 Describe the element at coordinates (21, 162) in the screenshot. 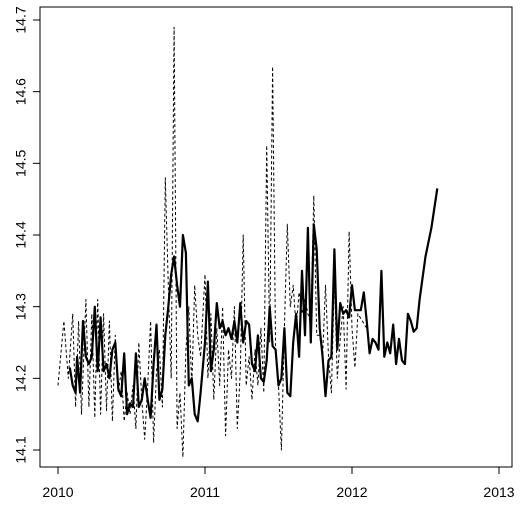

I see `y-tick-label: 14.5` at that location.